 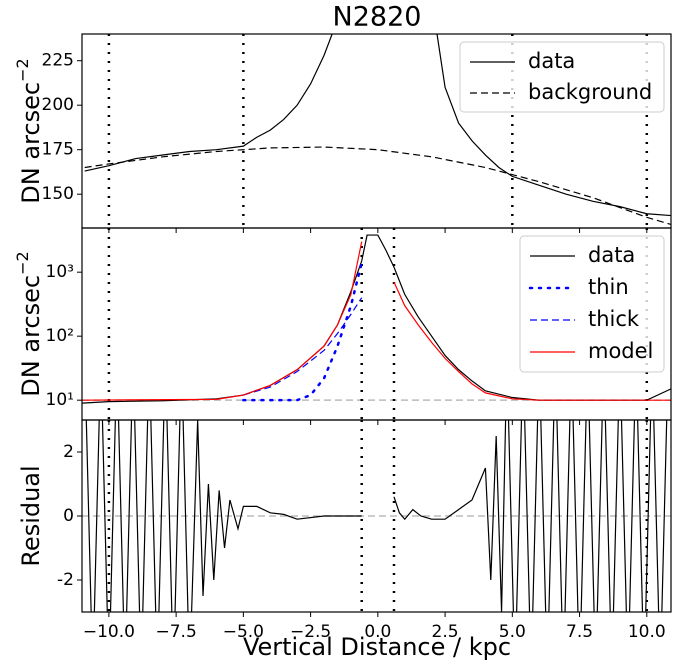 I want to click on x-tick-label: −5.0, so click(x=243, y=632).